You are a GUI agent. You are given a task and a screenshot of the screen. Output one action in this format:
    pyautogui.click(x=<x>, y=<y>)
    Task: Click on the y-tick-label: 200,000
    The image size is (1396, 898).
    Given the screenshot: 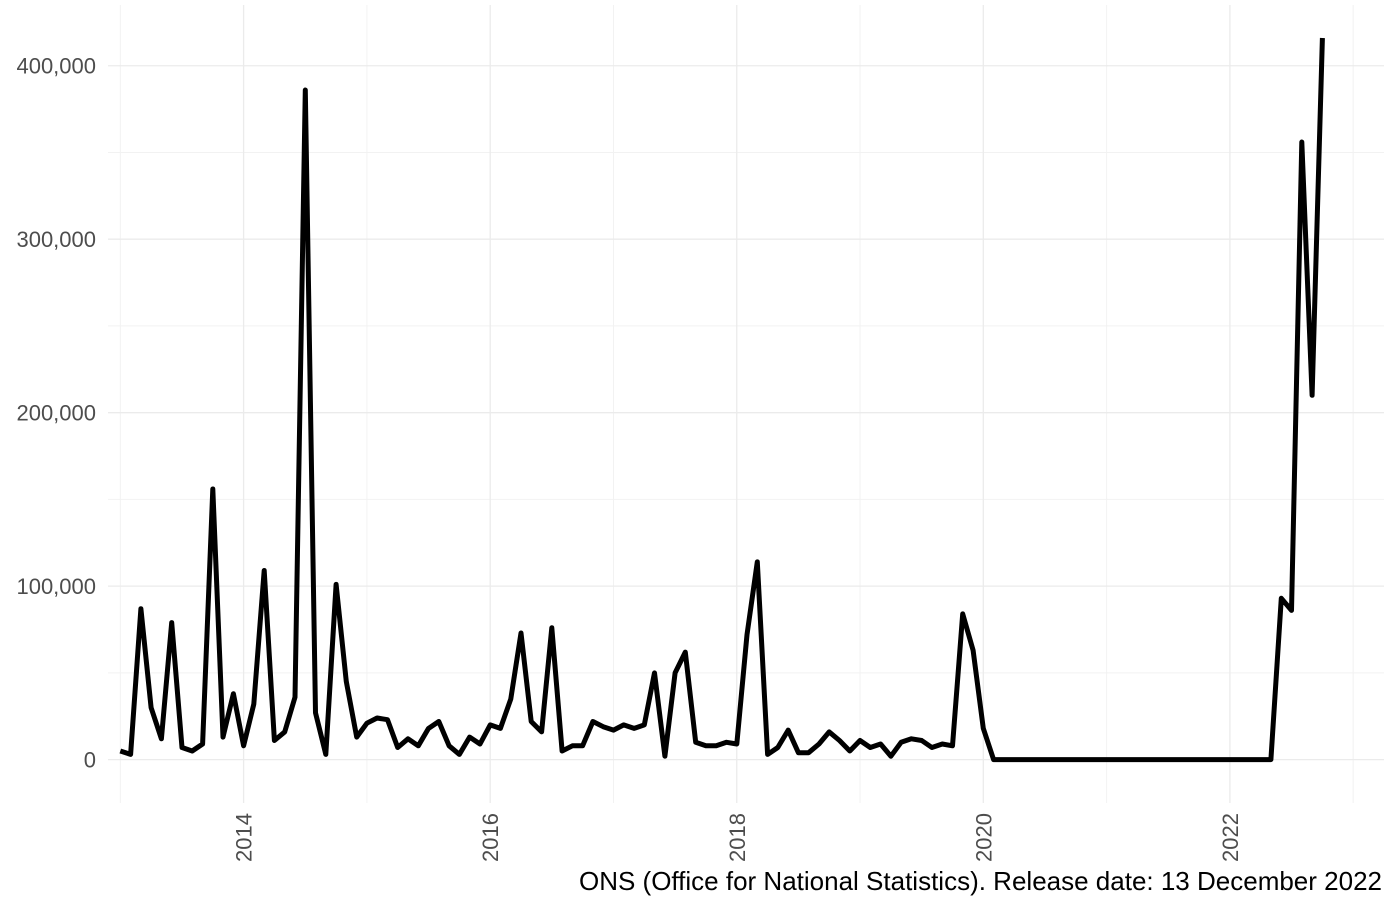 What is the action you would take?
    pyautogui.click(x=56, y=413)
    